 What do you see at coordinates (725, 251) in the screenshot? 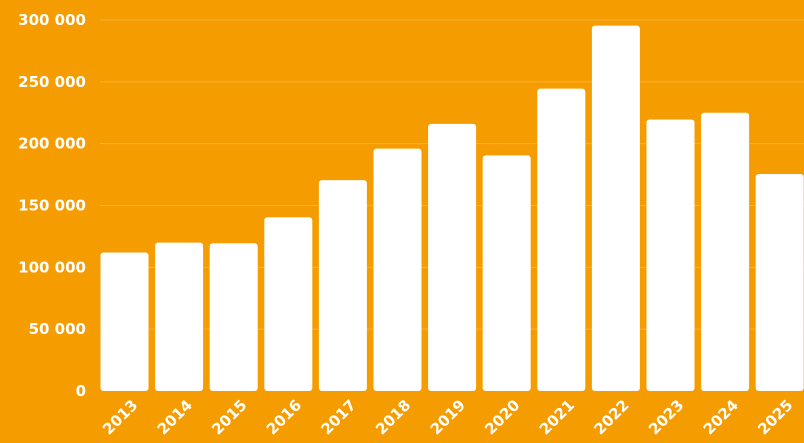
I see `bar-2024` at bounding box center [725, 251].